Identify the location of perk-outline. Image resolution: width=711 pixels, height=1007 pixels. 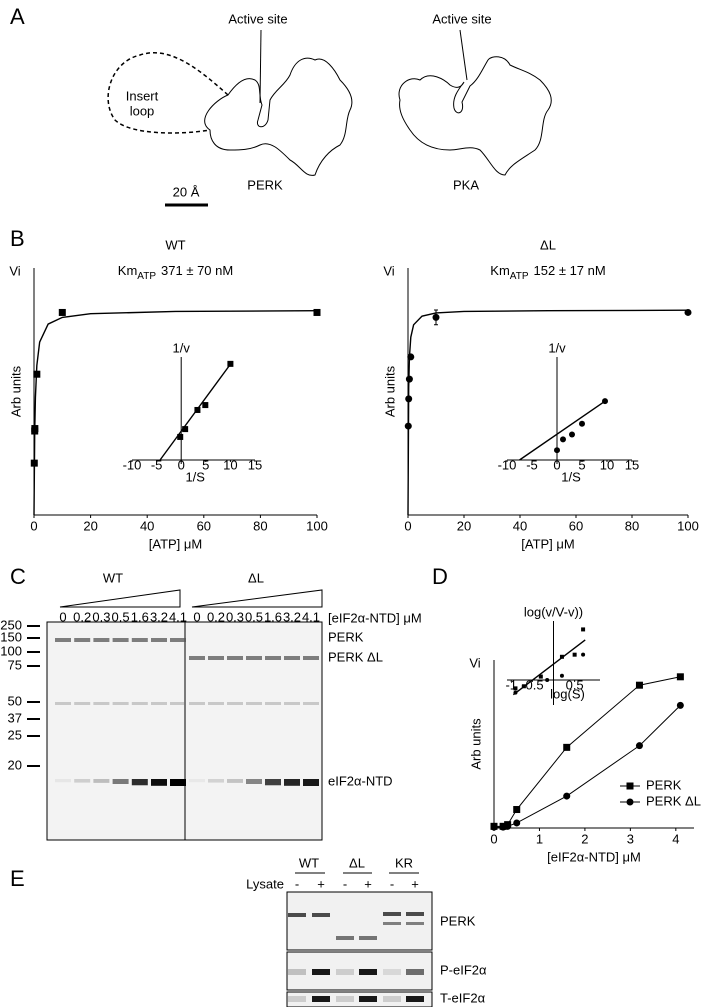
(278, 116).